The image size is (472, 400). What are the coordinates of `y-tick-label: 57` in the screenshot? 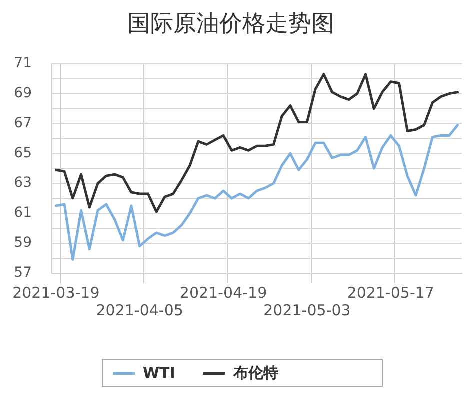 It's located at (23, 272).